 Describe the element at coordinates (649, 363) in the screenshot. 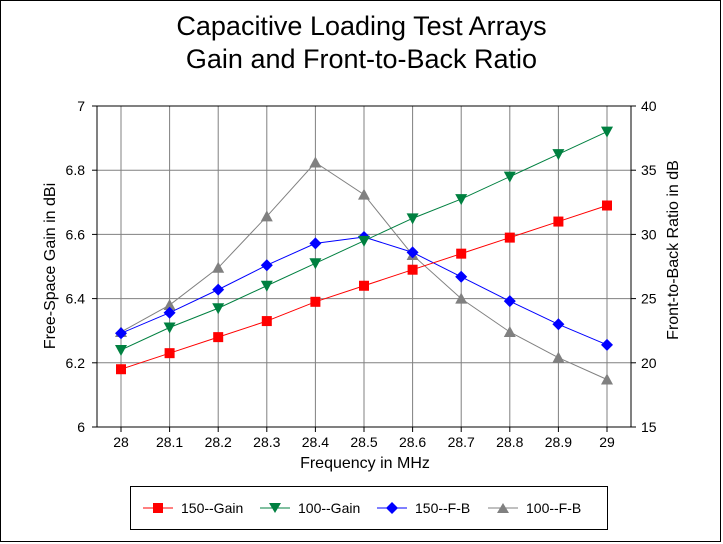

I see `y2-tick-label: 20` at that location.